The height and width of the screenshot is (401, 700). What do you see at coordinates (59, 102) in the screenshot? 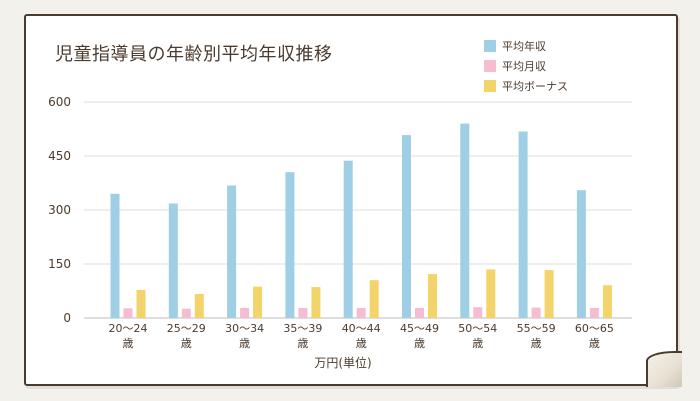
I see `y-tick-label: 600` at bounding box center [59, 102].